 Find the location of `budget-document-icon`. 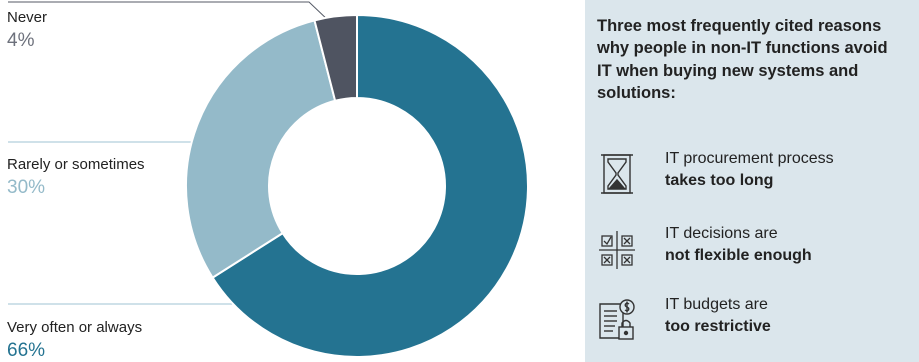

budget-document-icon is located at coordinates (617, 319).